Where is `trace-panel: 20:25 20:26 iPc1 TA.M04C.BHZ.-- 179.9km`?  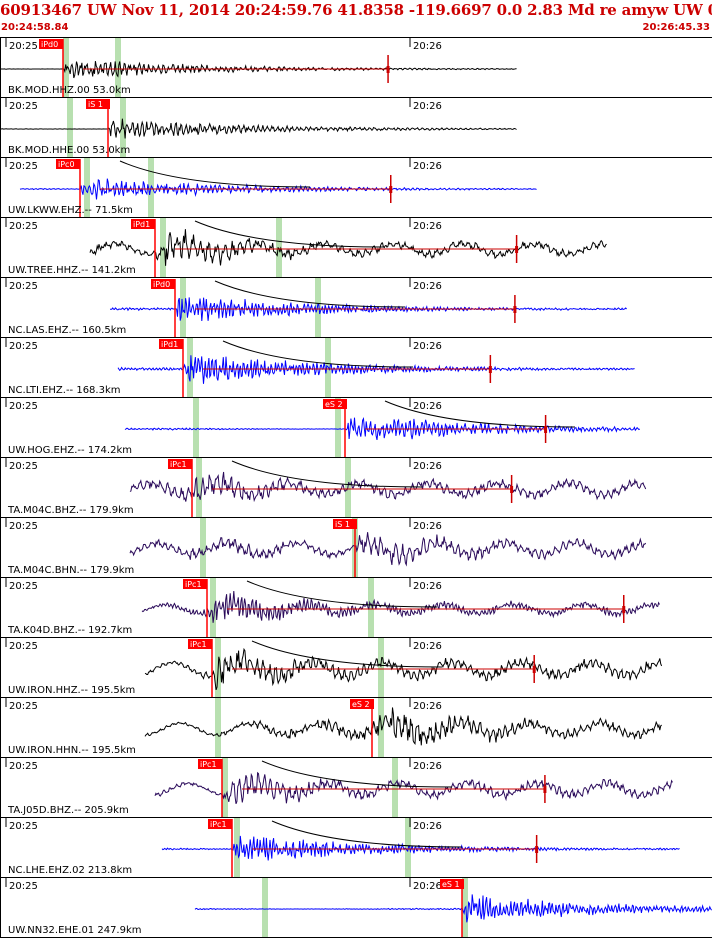
trace-panel: 20:25 20:26 iPc1 TA.M04C.BHZ.-- 179.9km is located at coordinates (356, 487).